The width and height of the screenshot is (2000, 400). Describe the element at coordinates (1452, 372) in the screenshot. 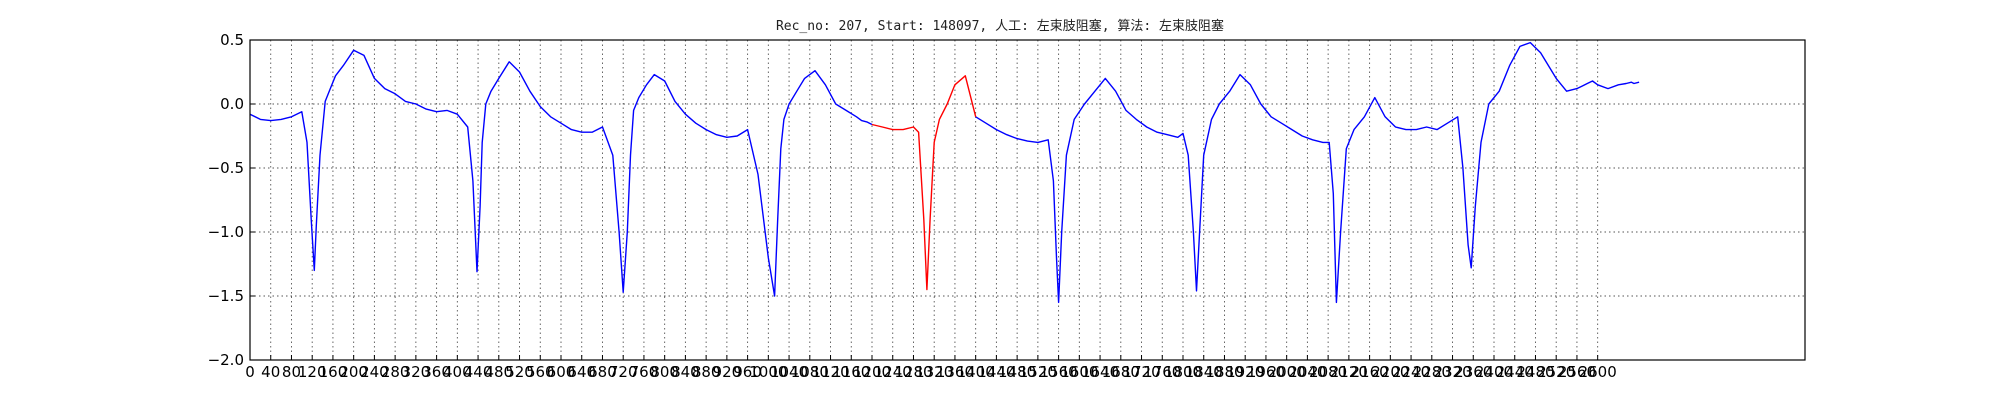

I see `x-tick-label: 2320` at that location.